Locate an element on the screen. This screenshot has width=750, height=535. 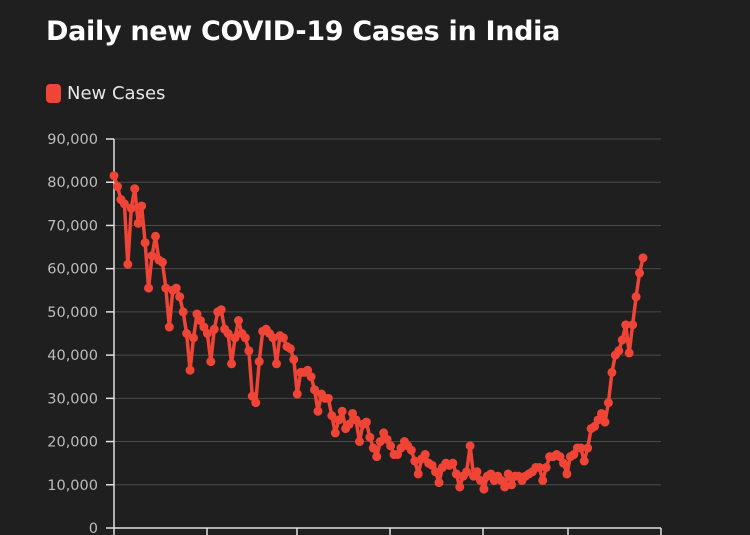
chart-title: Daily new COVID-19 Cases in India is located at coordinates (303, 31).